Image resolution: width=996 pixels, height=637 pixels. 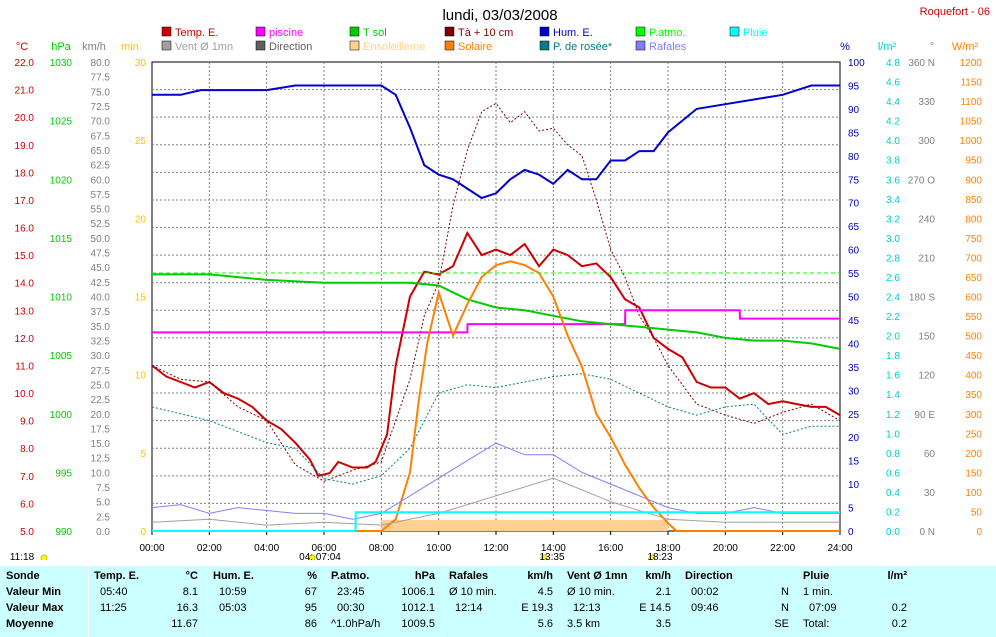 I want to click on wind-axis-tick: 7.5, so click(x=103, y=488).